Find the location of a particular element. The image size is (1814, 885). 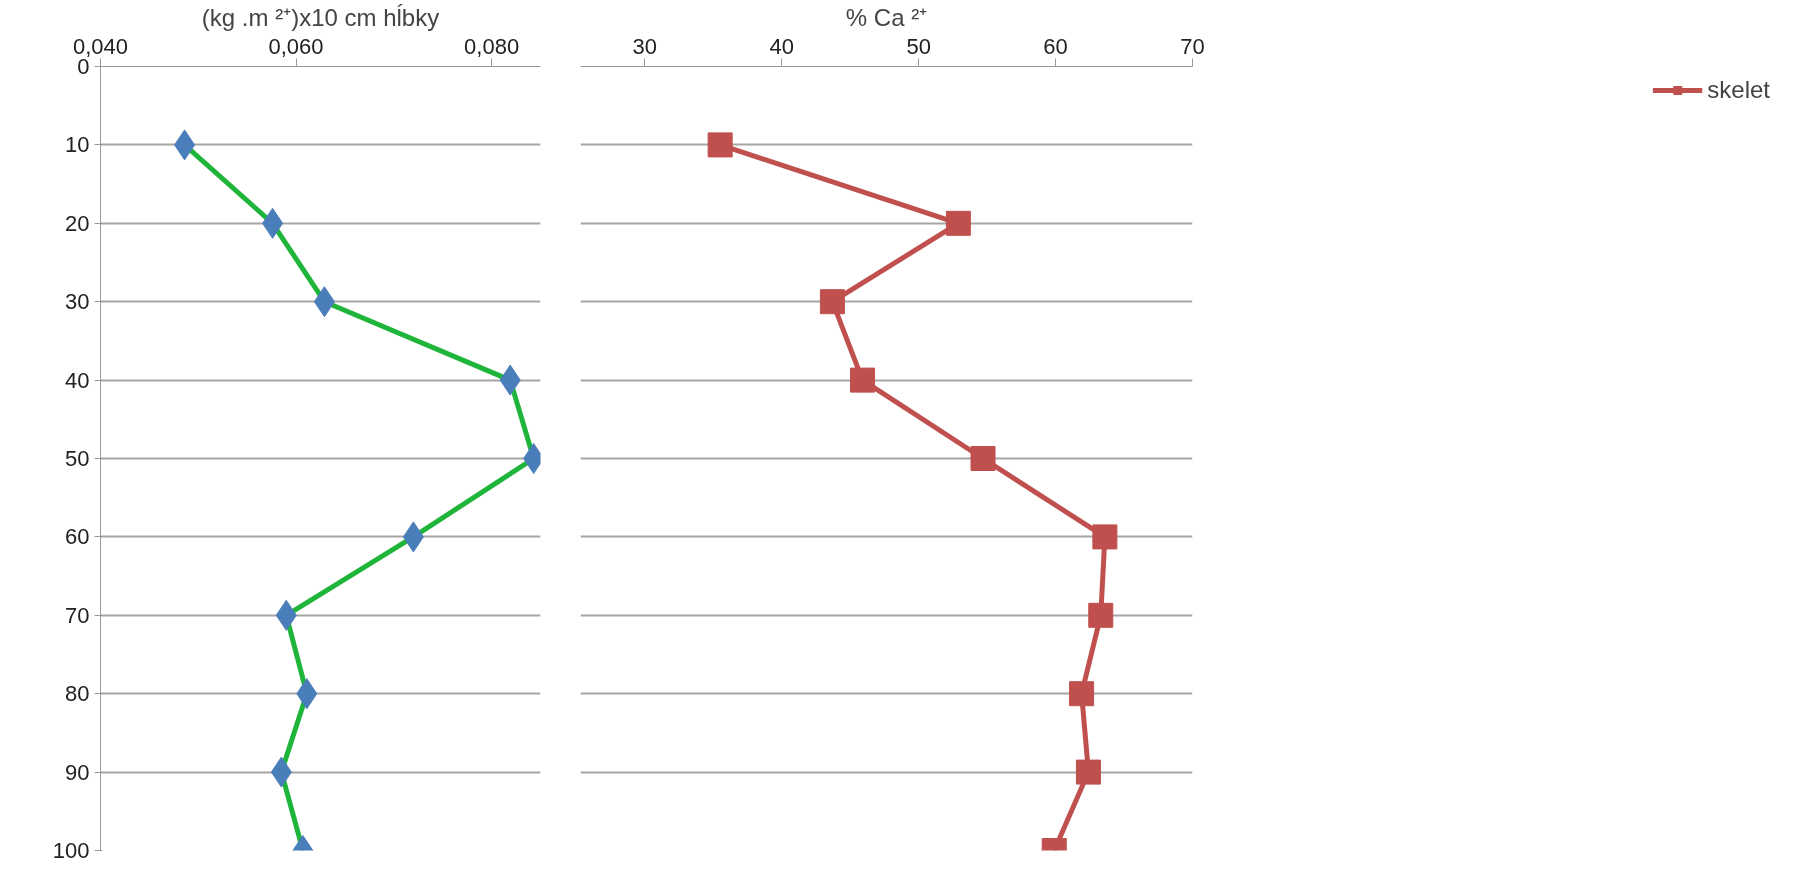

x-tick-label: 70 is located at coordinates (1192, 46).